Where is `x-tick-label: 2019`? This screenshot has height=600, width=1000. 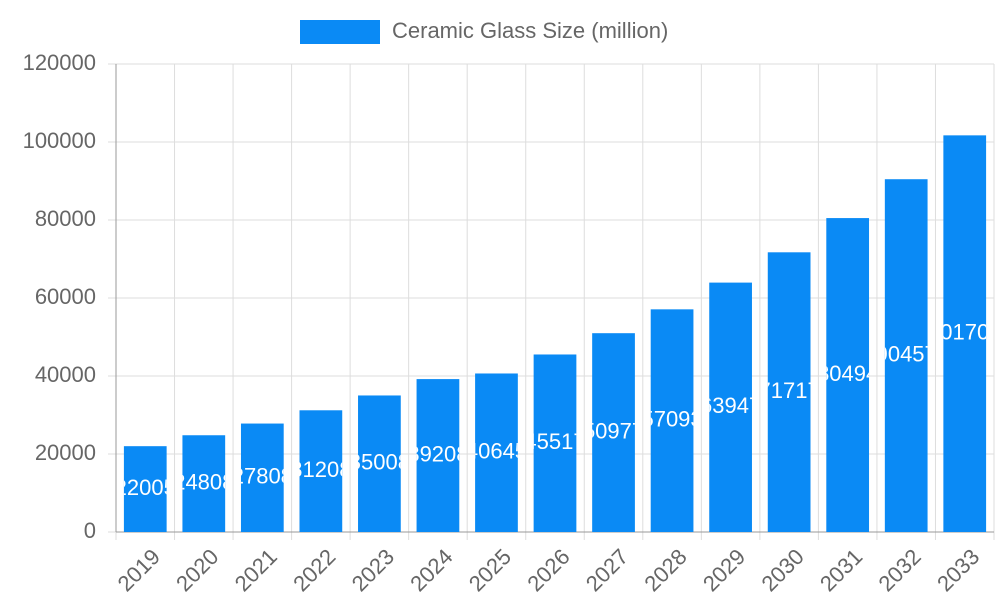
x-tick-label: 2019 is located at coordinates (139, 570).